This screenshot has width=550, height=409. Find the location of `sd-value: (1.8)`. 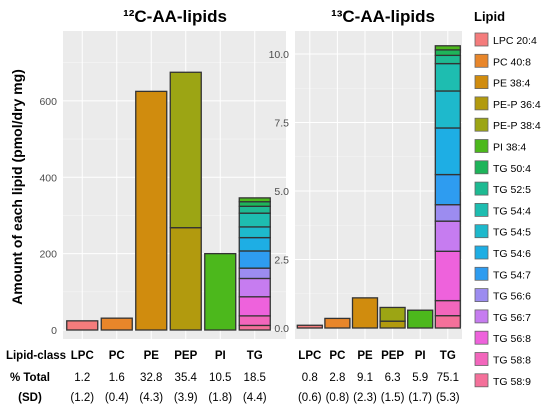

sd-value: (1.8) is located at coordinates (220, 398).